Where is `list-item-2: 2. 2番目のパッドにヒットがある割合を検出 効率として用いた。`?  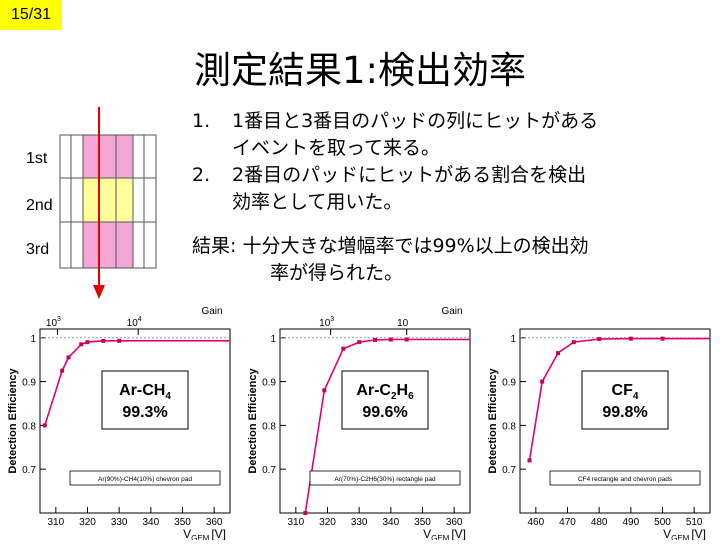 list-item-2: 2. 2番目のパッドにヒットがある割合を検出 効率として用いた。 is located at coordinates (452, 189).